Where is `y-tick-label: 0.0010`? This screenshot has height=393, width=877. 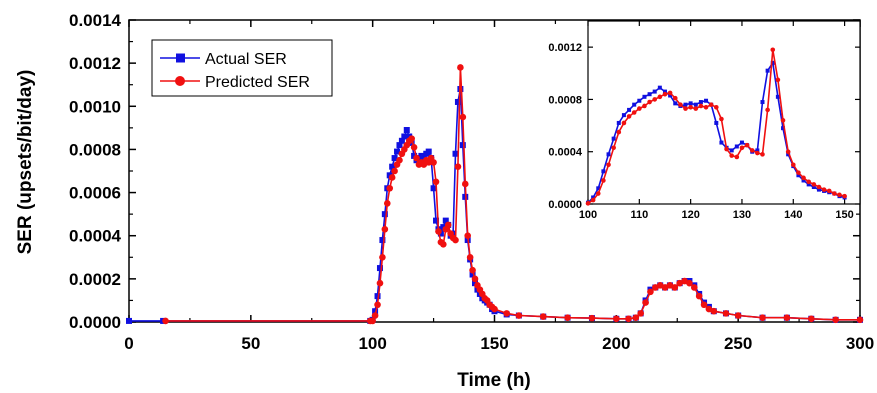 y-tick-label: 0.0010 is located at coordinates (95, 106).